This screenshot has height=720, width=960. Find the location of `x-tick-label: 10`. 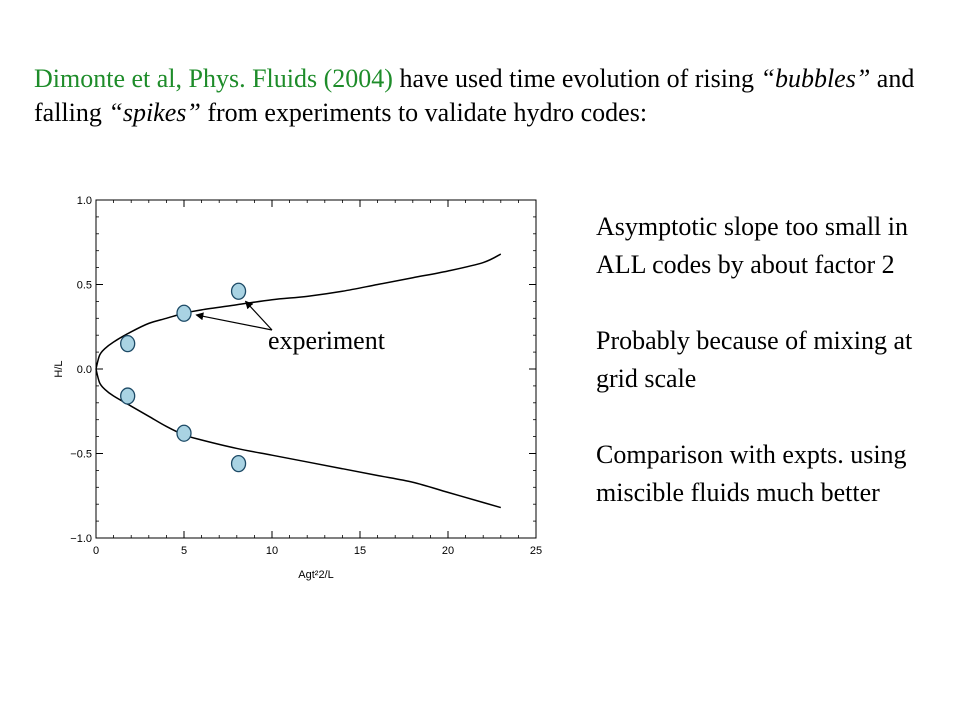

x-tick-label: 10 is located at coordinates (272, 551).